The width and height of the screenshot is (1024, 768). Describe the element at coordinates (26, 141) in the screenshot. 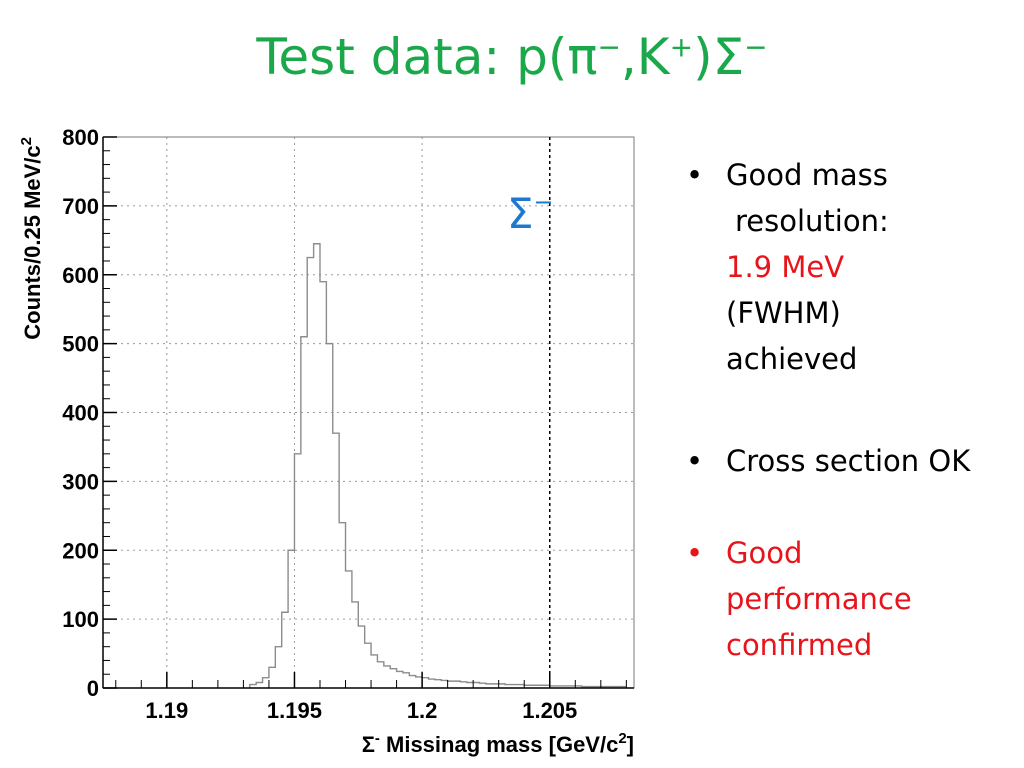

I see `y-axis-title-sup: 2` at that location.